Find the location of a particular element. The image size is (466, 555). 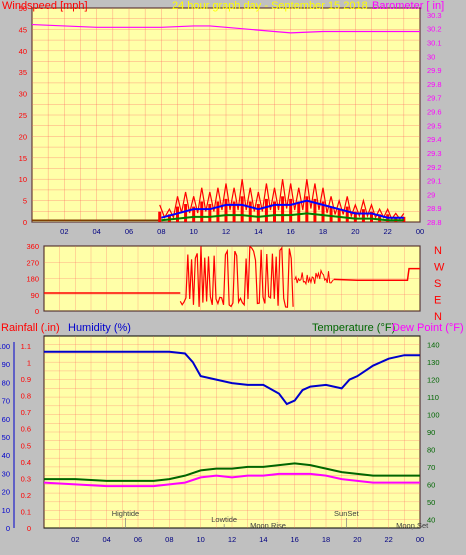

rainfall-tick-label: 0.4 is located at coordinates (26, 462).